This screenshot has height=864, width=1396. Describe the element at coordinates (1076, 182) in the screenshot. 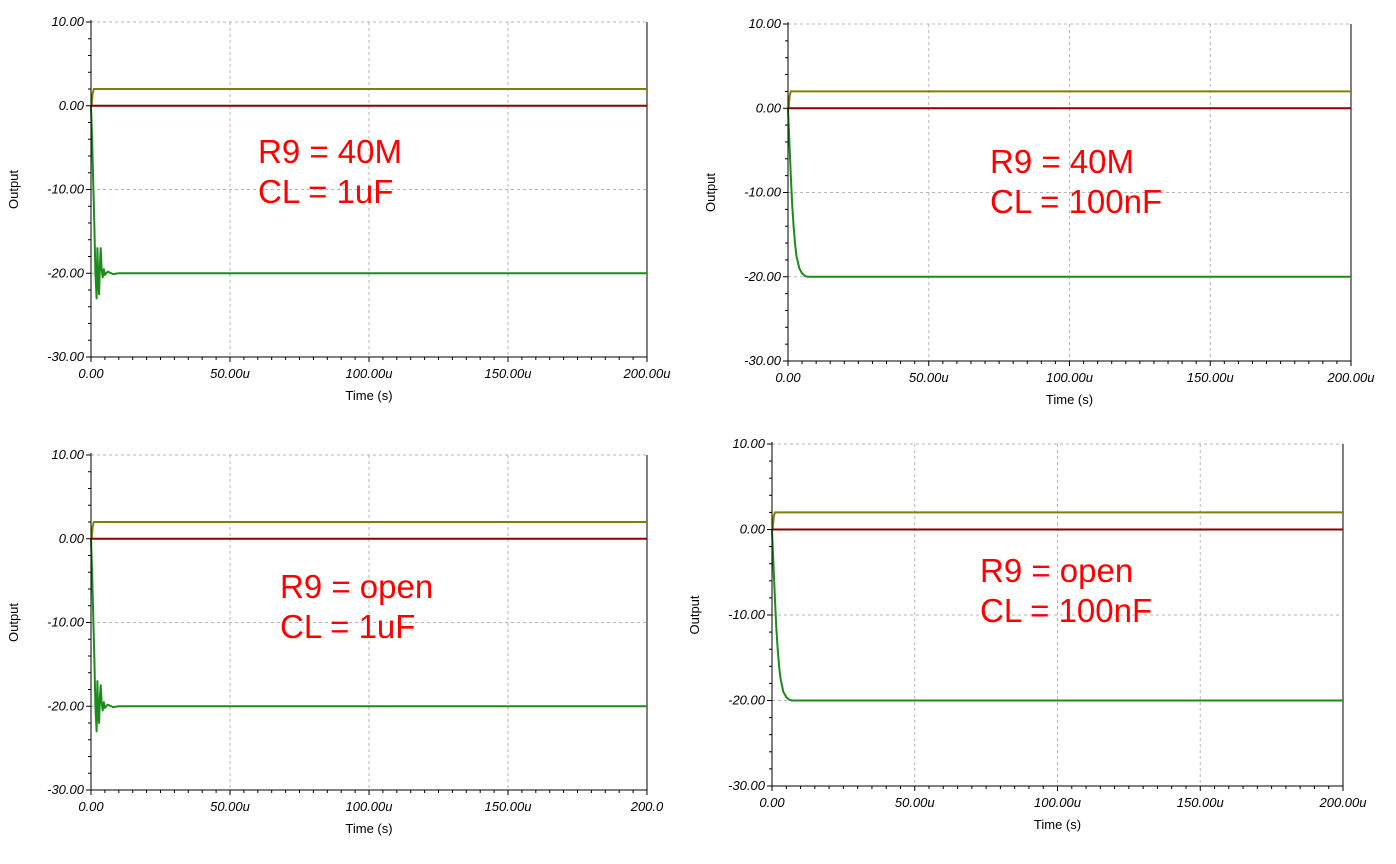

I see `annotation-panel-2: R9 = 40M CL = 100nF` at that location.